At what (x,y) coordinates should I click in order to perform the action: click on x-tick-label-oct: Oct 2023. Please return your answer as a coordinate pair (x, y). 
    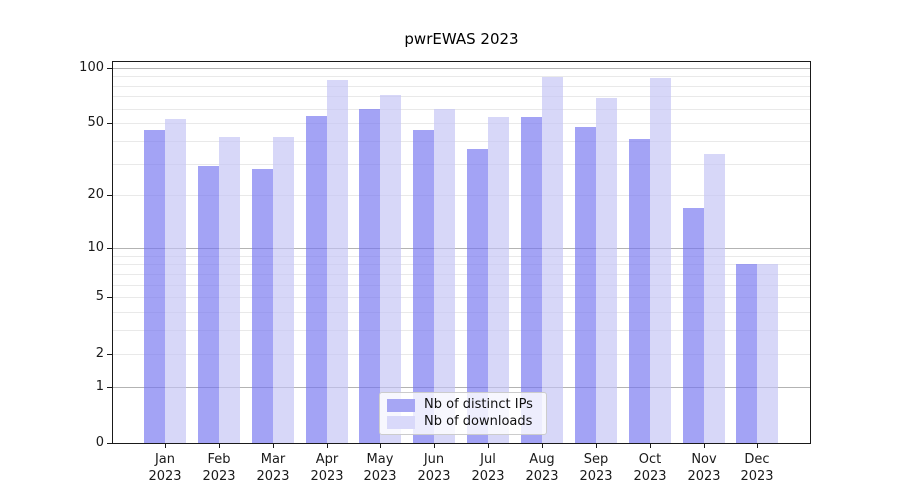
    Looking at the image, I should click on (650, 468).